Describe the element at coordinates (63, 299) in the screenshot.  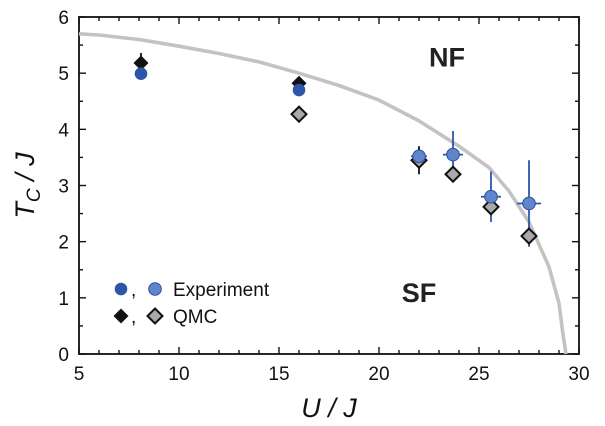
I see `y-tick-label: 1` at that location.